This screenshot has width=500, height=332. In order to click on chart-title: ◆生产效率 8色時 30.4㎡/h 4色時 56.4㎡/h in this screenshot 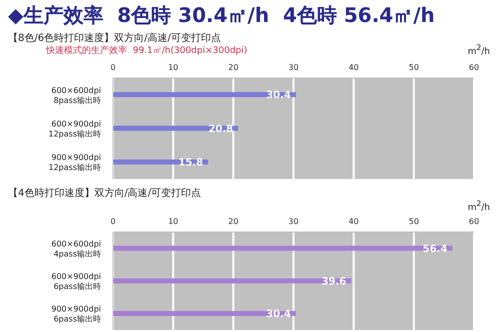, I will do `click(221, 15)`.